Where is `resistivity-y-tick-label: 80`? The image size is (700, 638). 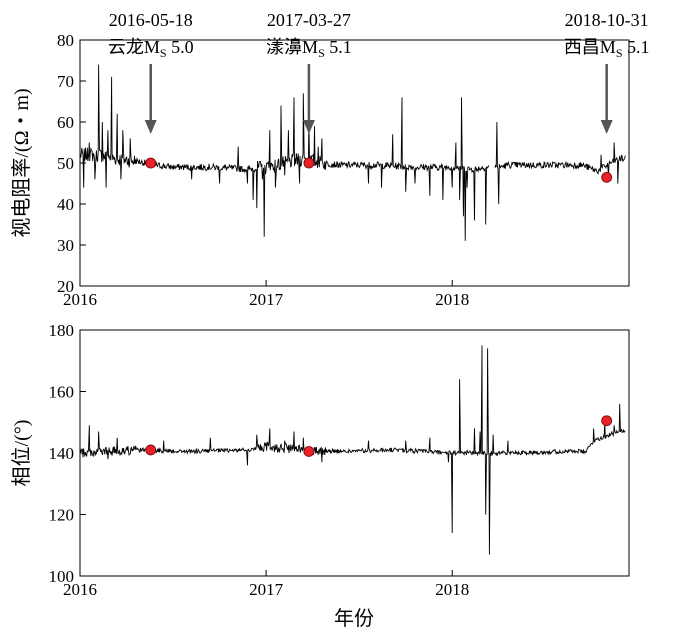 resistivity-y-tick-label: 80 is located at coordinates (65, 40).